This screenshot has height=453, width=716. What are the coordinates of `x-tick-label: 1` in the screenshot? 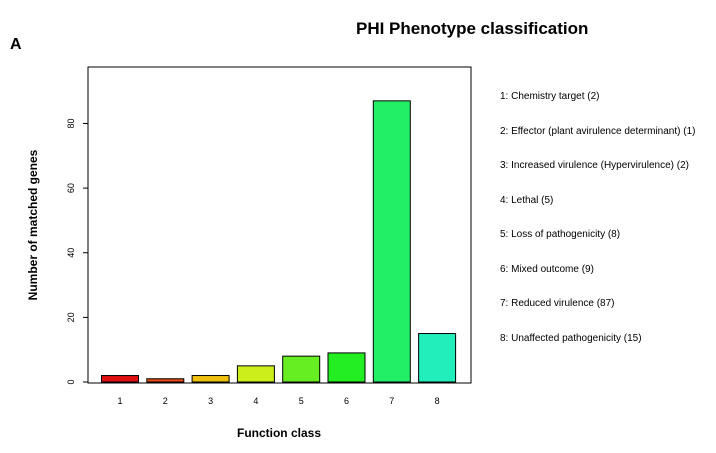 It's located at (119, 401).